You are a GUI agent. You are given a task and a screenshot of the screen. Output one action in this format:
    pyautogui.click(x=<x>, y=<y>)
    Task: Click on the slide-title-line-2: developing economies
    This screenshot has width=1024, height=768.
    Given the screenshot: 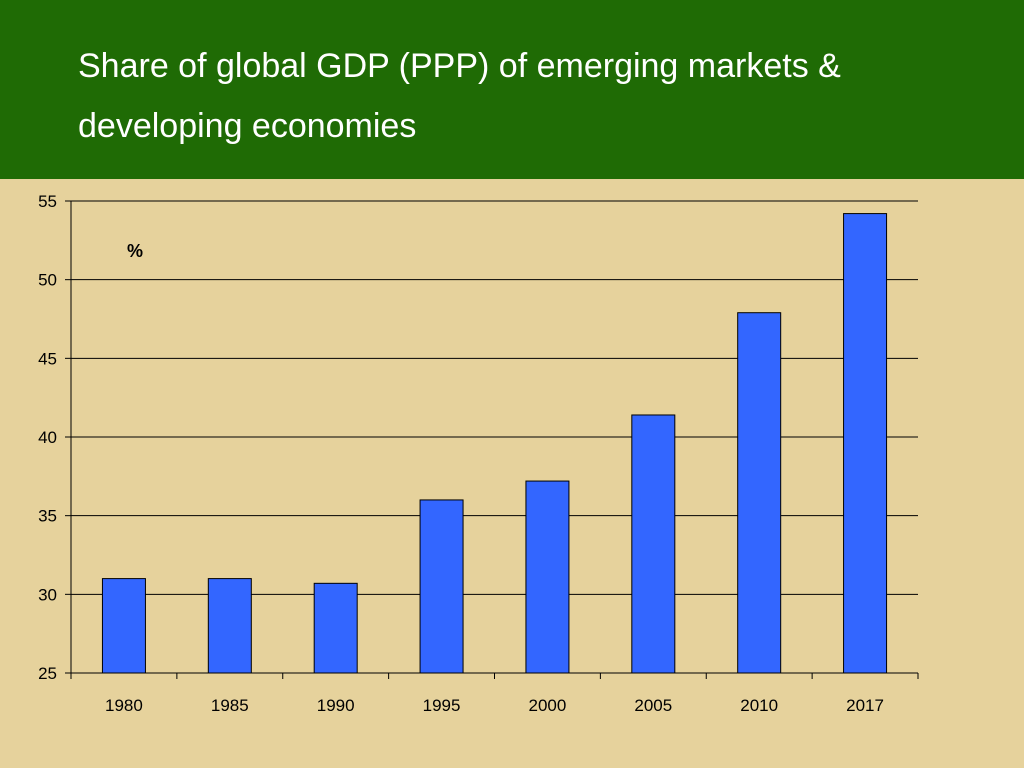 What is the action you would take?
    pyautogui.click(x=247, y=126)
    